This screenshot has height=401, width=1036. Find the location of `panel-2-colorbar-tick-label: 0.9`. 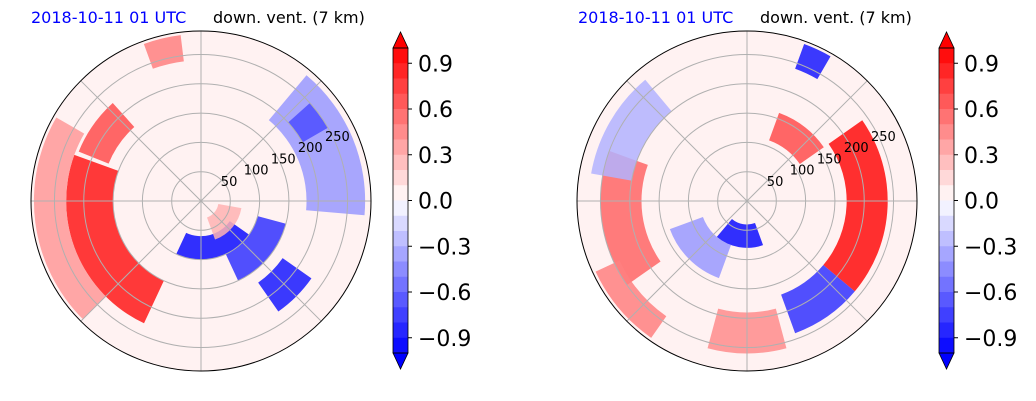

panel-2-colorbar-tick-label: 0.9 is located at coordinates (981, 64).